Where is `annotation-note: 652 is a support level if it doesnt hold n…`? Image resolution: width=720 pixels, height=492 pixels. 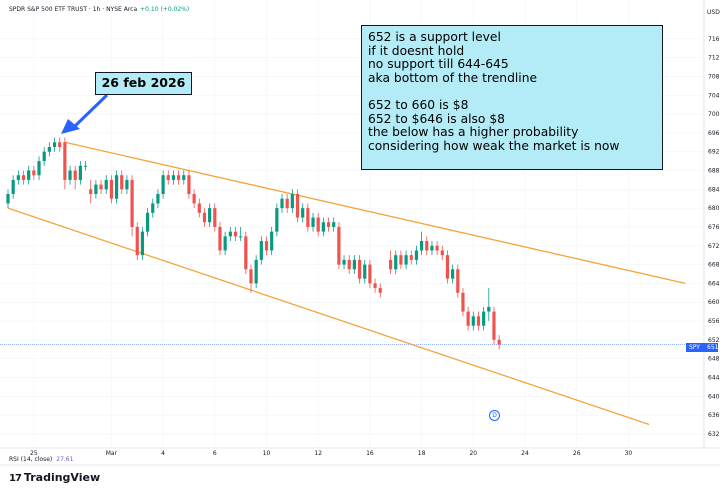
annotation-note: 652 is a support level if it doesnt hold n… is located at coordinates (512, 97).